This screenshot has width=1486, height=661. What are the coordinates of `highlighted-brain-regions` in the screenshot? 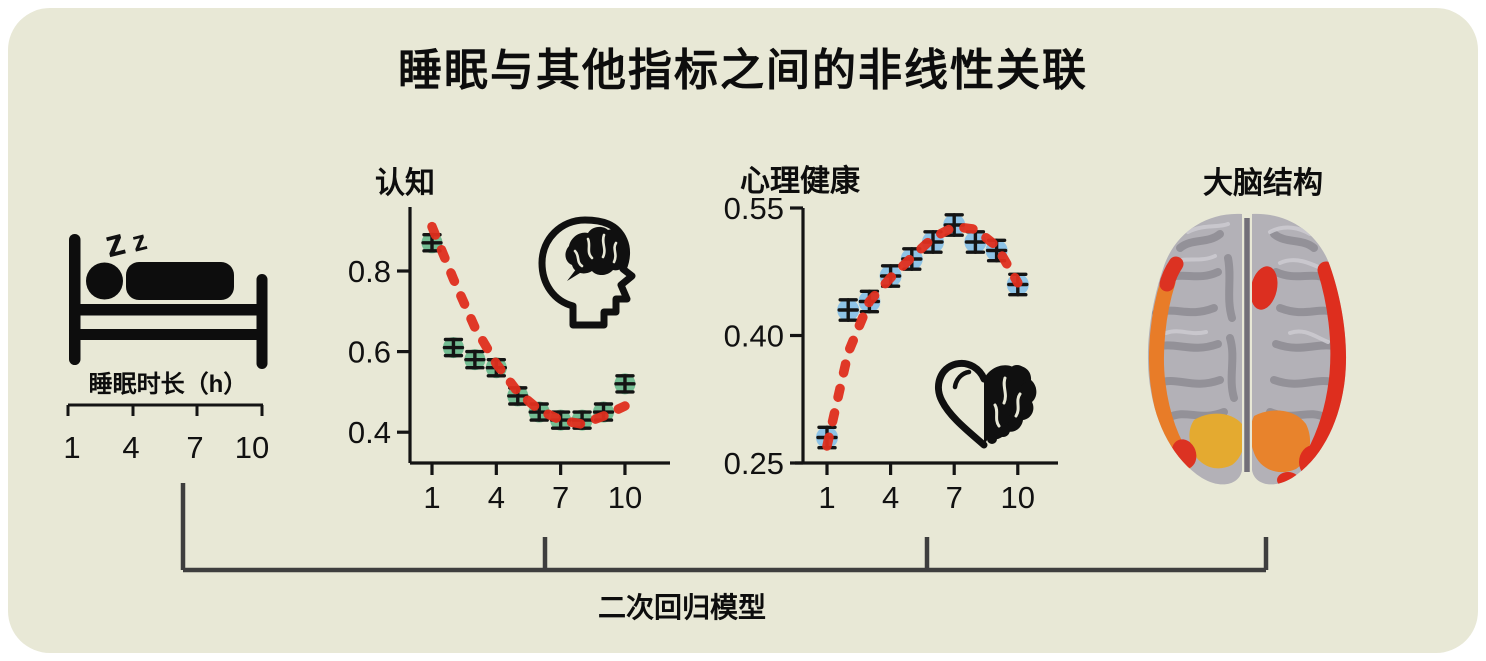 It's located at (1247, 370).